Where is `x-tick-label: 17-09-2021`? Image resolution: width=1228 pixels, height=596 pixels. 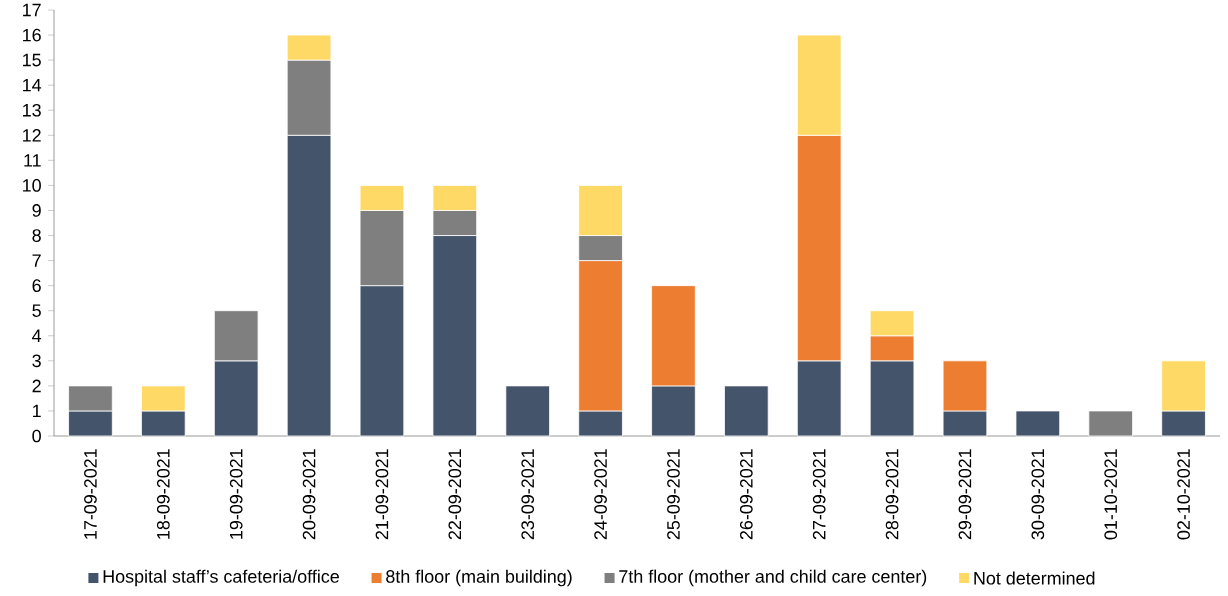 x-tick-label: 17-09-2021 is located at coordinates (90, 494).